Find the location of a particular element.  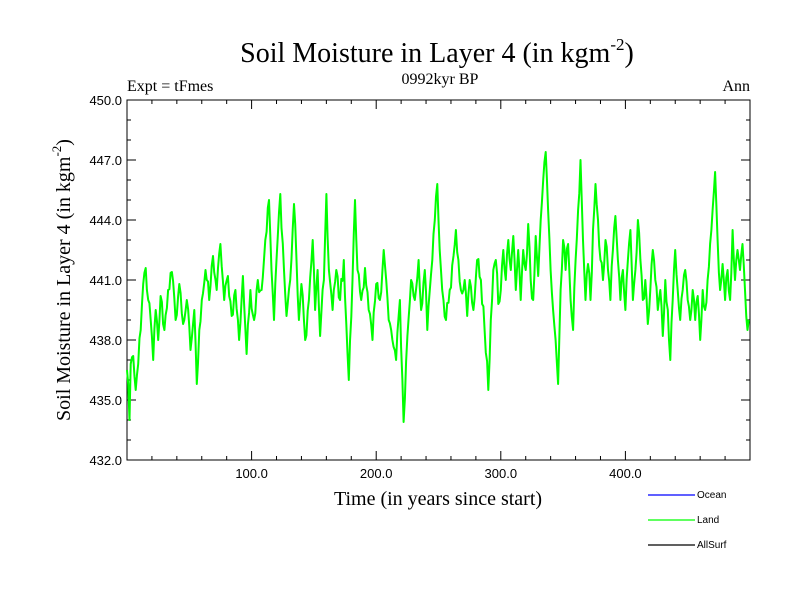

subtitle-right: Ann is located at coordinates (736, 86).